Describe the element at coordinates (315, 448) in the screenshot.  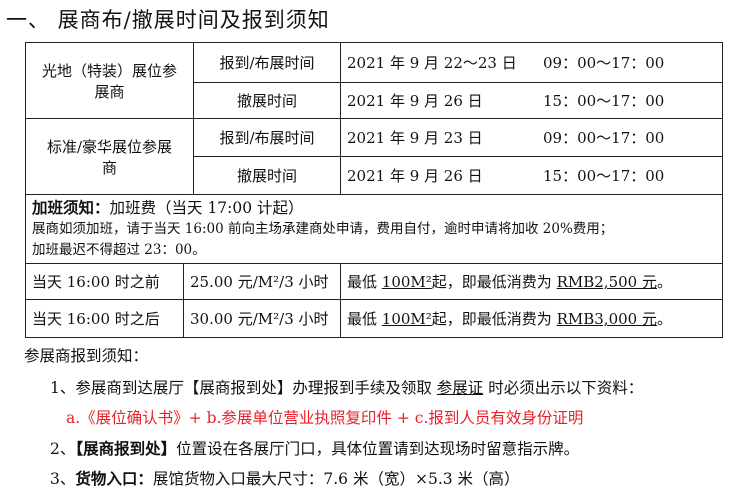
I see `notice-item-2: 2、【展商报到处】位置设在各展厅门口，具体位置请到达现场时留意指示牌。` at that location.